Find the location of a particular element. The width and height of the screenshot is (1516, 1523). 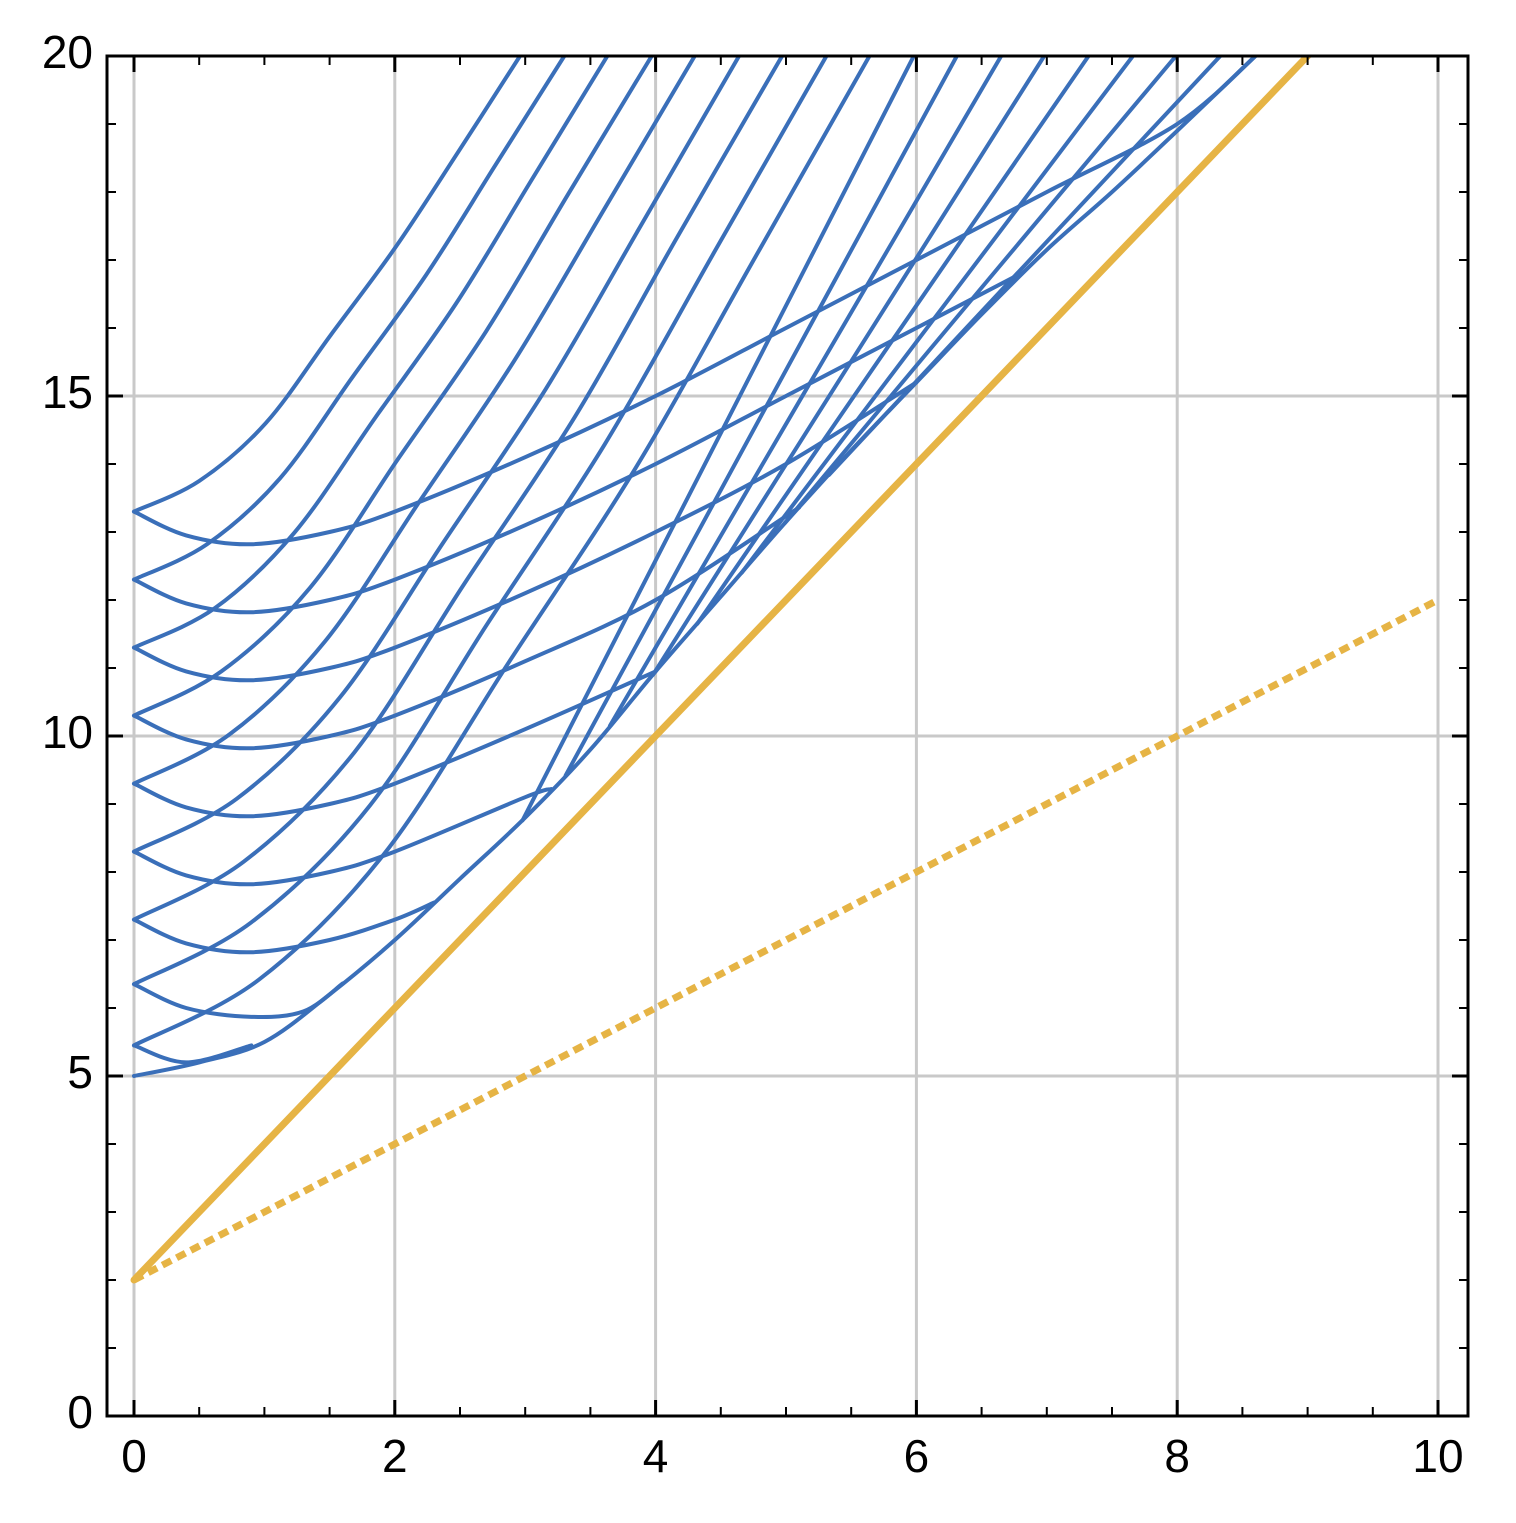

x-tick-label: 8 is located at coordinates (1177, 1456).